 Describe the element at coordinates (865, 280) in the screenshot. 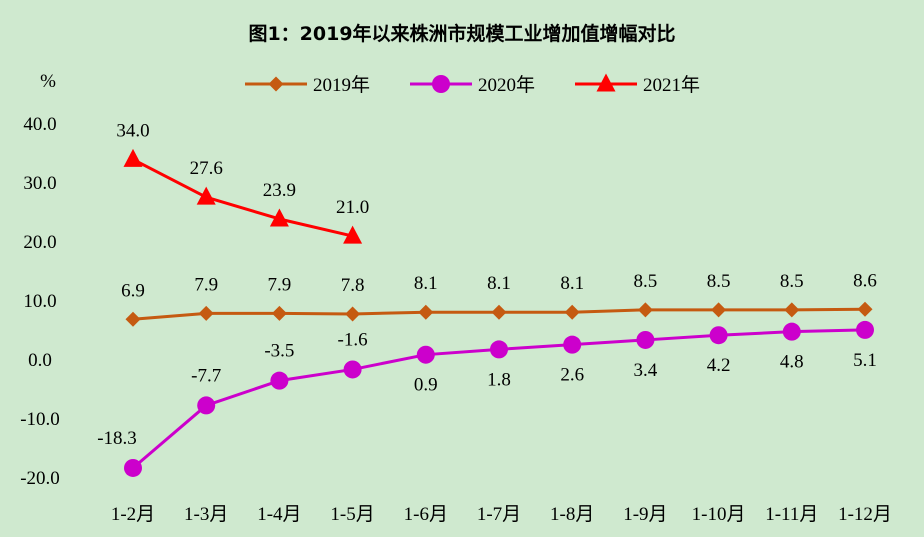

I see `data-label: 8.6` at that location.